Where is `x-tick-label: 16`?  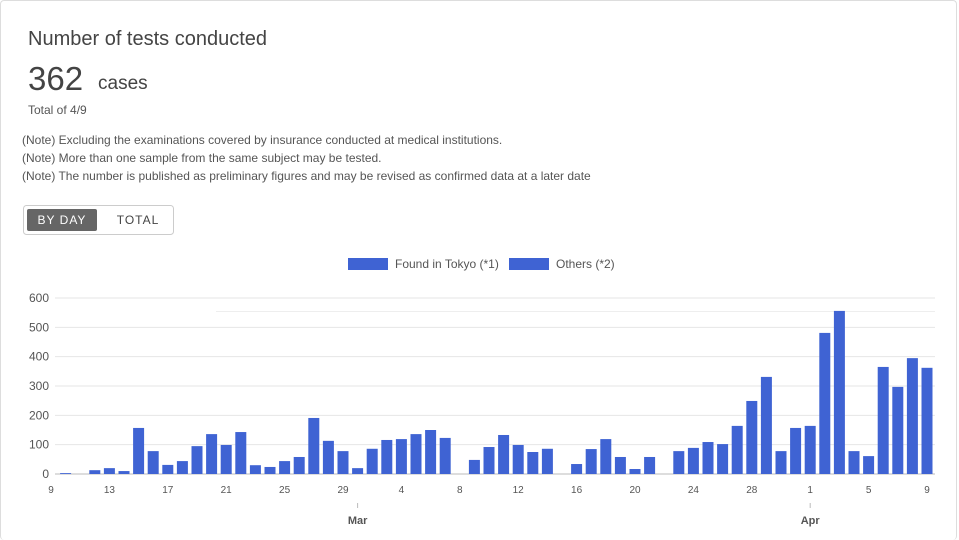 x-tick-label: 16 is located at coordinates (577, 490).